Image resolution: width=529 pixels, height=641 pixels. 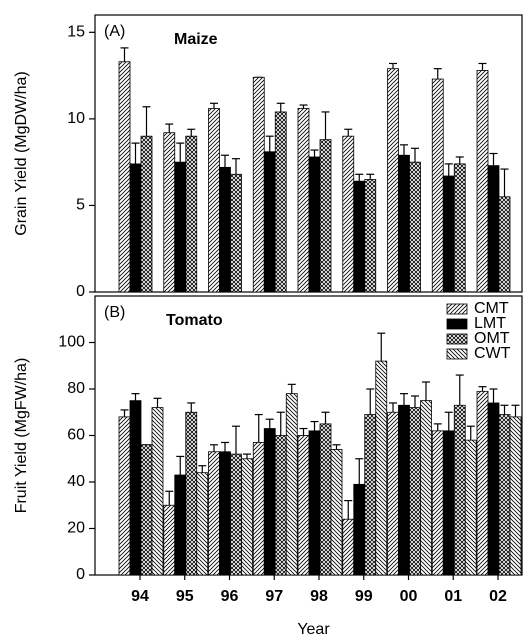 I want to click on y-tick-label: 15, so click(x=76, y=32).